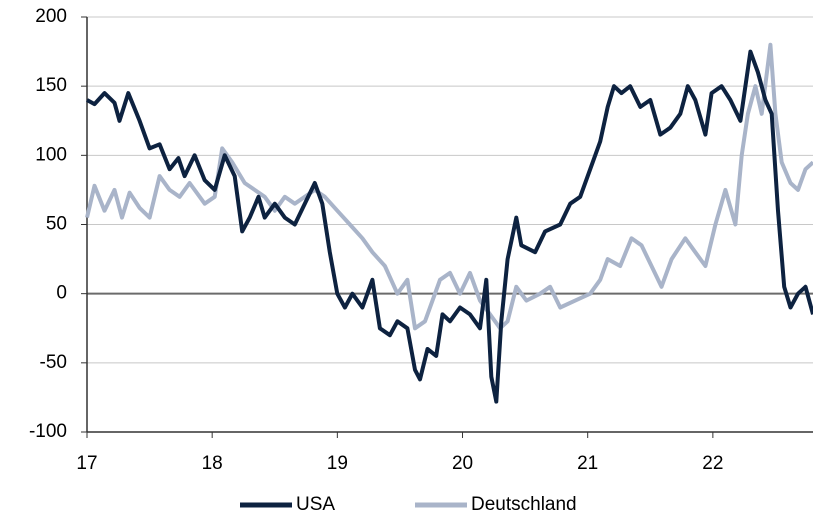  I want to click on x-tick-label: 22, so click(712, 463).